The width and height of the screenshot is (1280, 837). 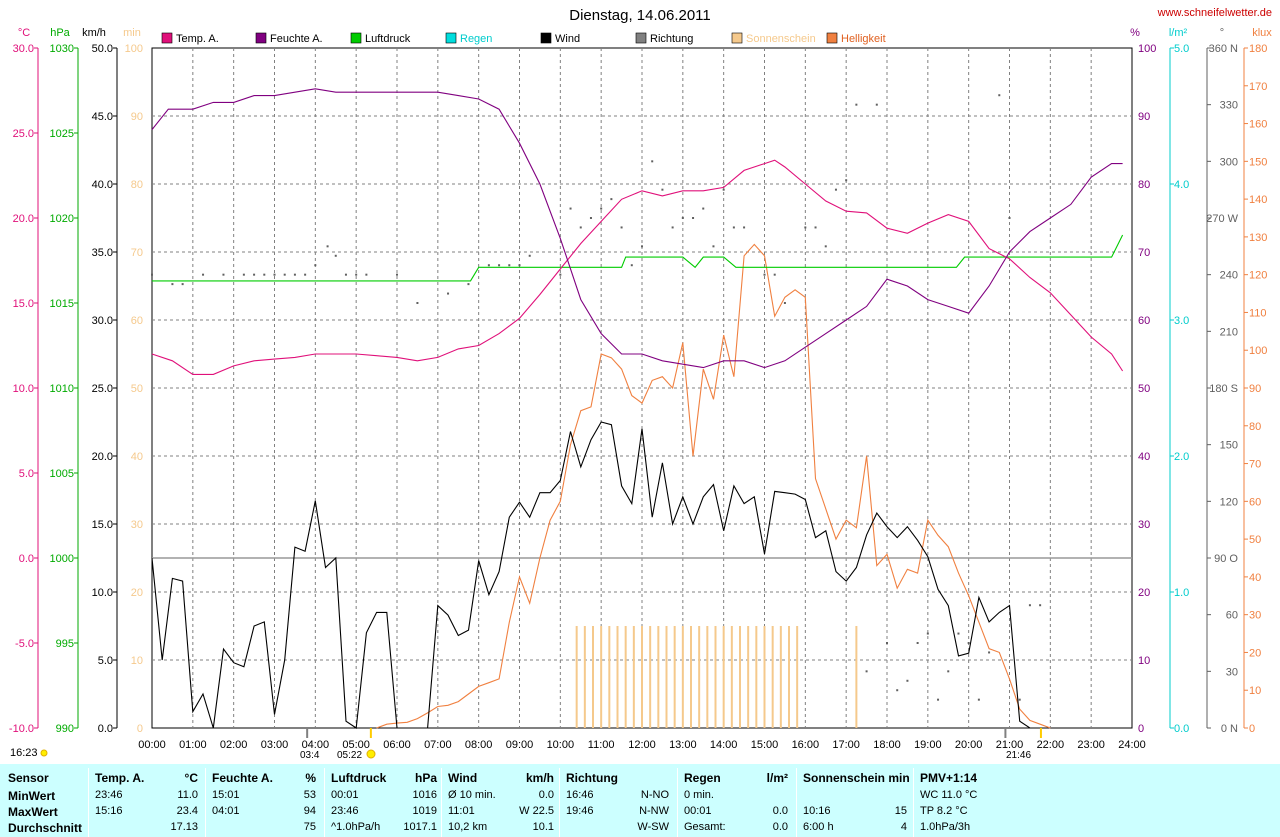 What do you see at coordinates (62, 304) in the screenshot?
I see `pressure-tick-label: 1015` at bounding box center [62, 304].